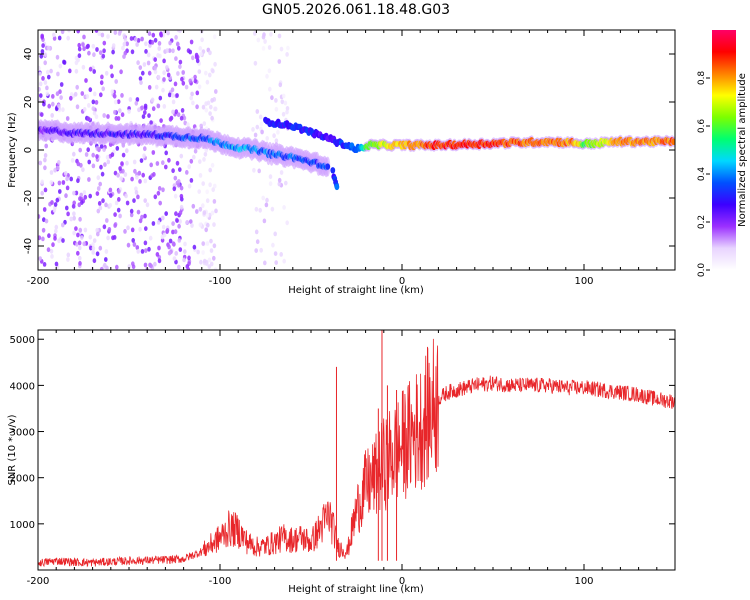  Describe the element at coordinates (38, 581) in the screenshot. I see `x-tick-label: -200` at that location.